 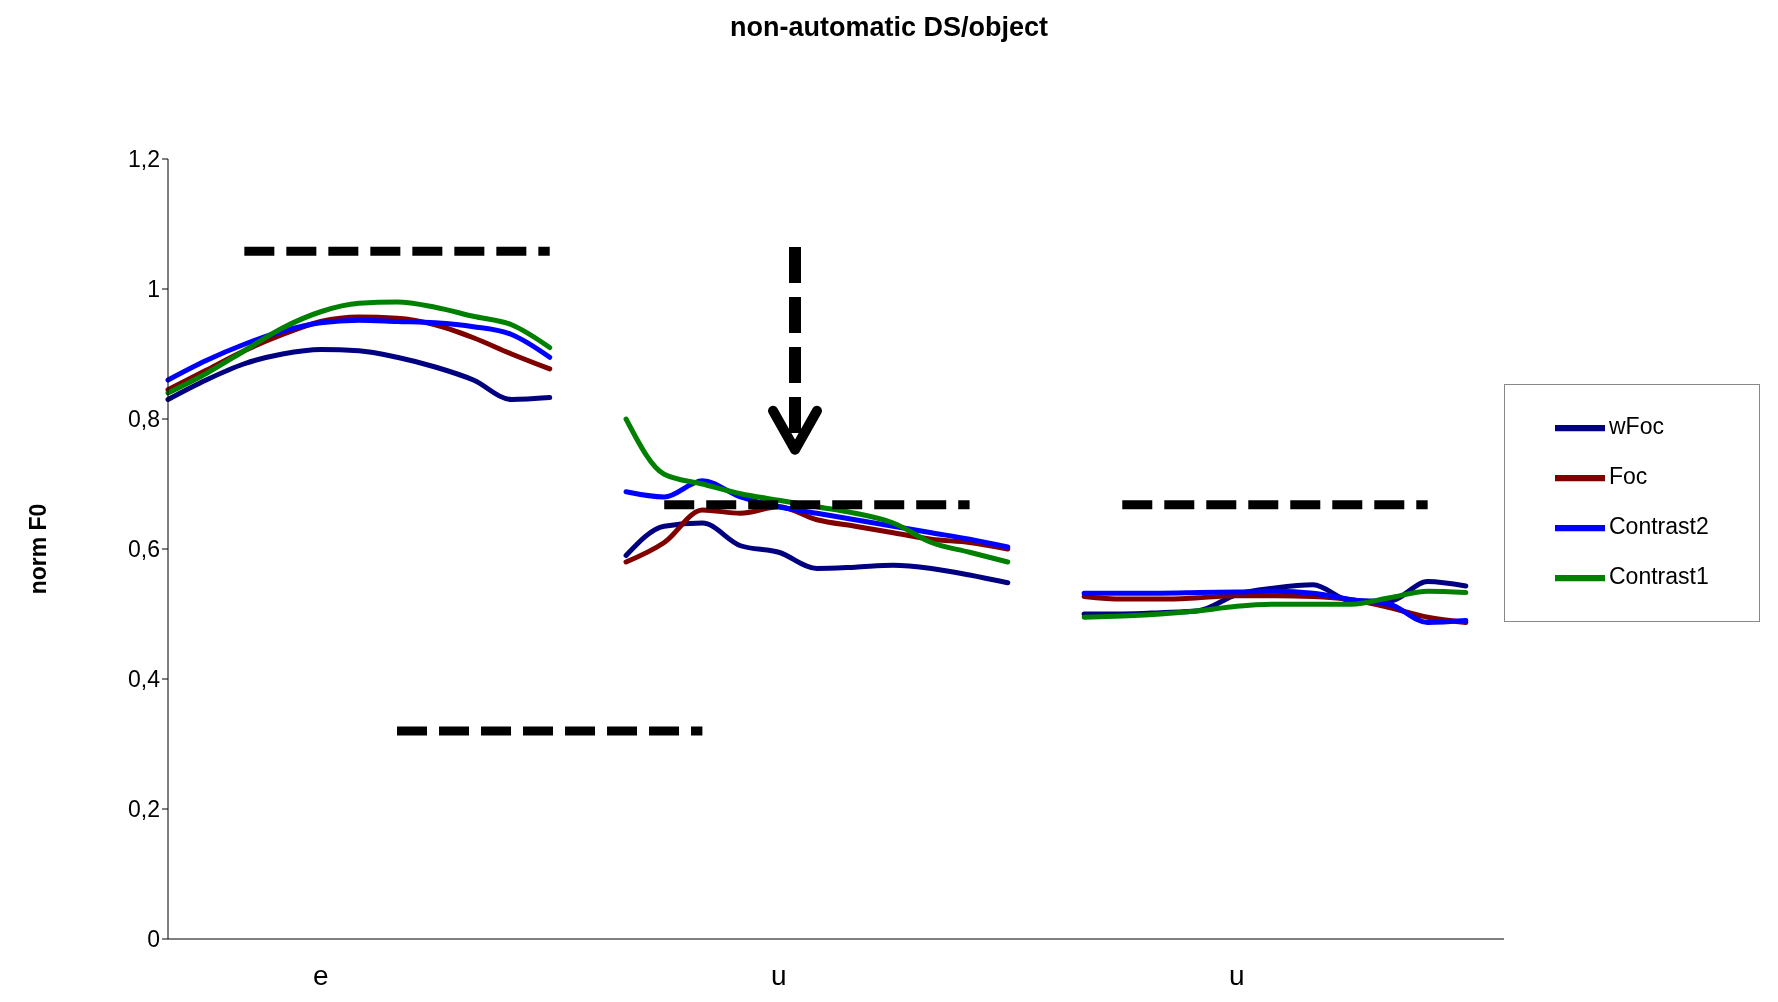 I want to click on y-axis-title: norm F0, so click(x=38, y=549).